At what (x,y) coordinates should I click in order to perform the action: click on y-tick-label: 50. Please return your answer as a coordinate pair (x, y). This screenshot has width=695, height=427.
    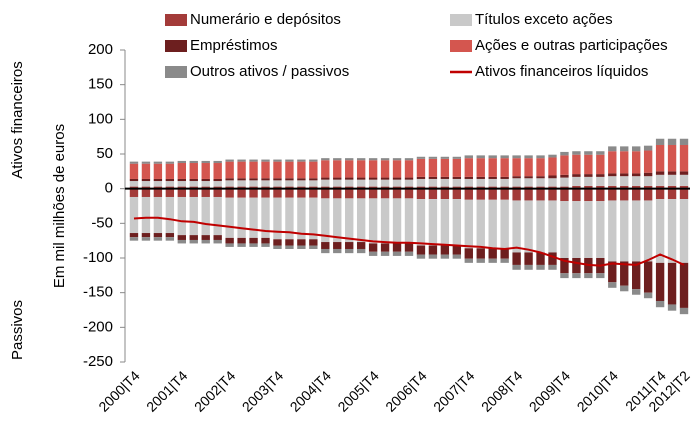
    Looking at the image, I should click on (104, 153).